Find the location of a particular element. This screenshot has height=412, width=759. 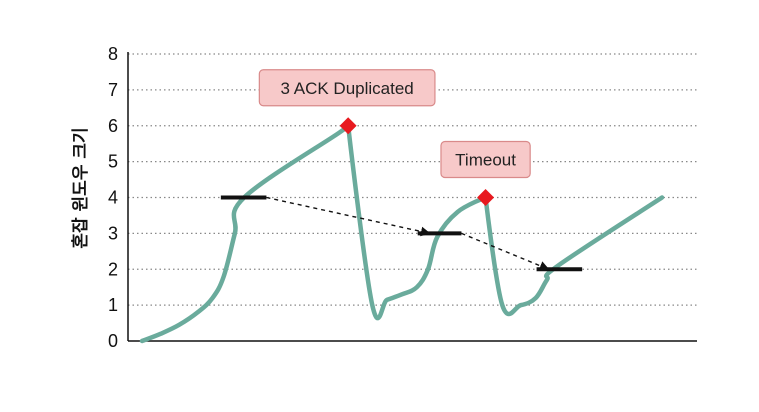

callout-label: Timeout is located at coordinates (485, 160).